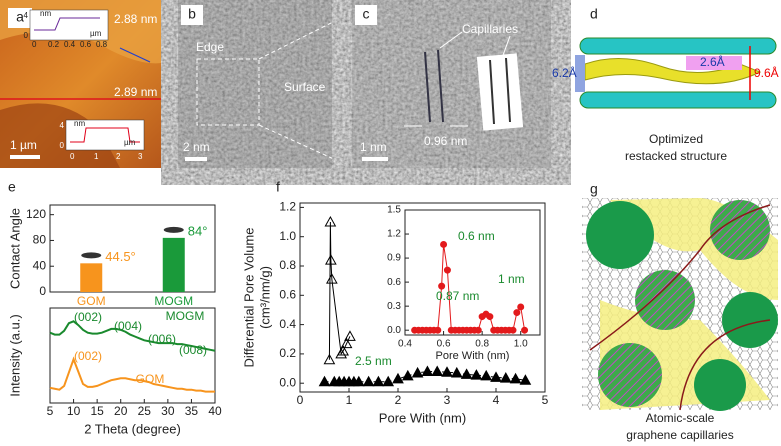  What do you see at coordinates (40, 265) in the screenshot?
I see `y-tick-label: 40` at bounding box center [40, 265].